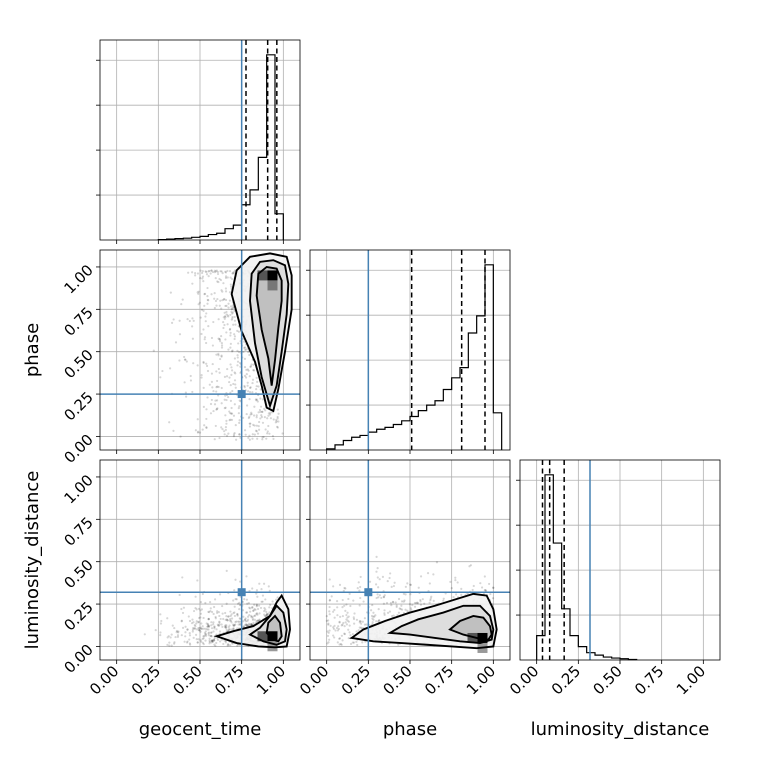 The image size is (760, 760). What do you see at coordinates (220, 147) in the screenshot?
I see `hist-line-geocent_time` at bounding box center [220, 147].